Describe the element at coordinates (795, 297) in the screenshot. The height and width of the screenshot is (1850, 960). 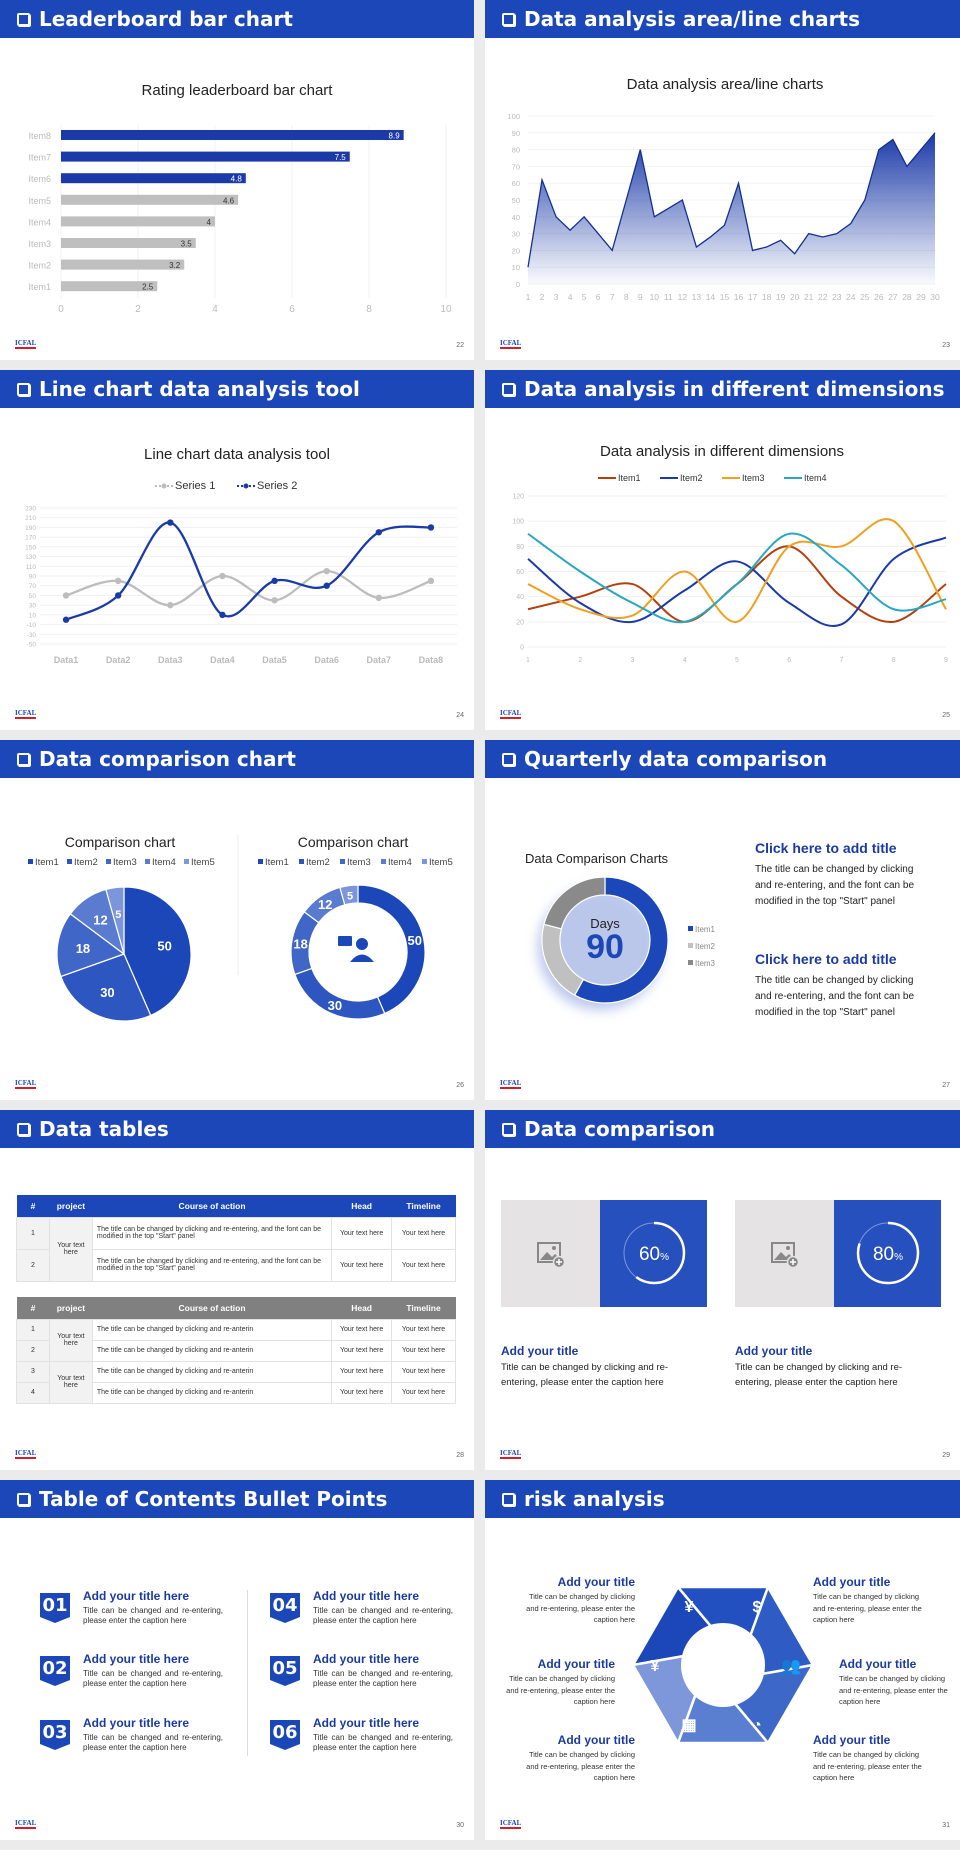
I see `x-tick-label: 20` at that location.